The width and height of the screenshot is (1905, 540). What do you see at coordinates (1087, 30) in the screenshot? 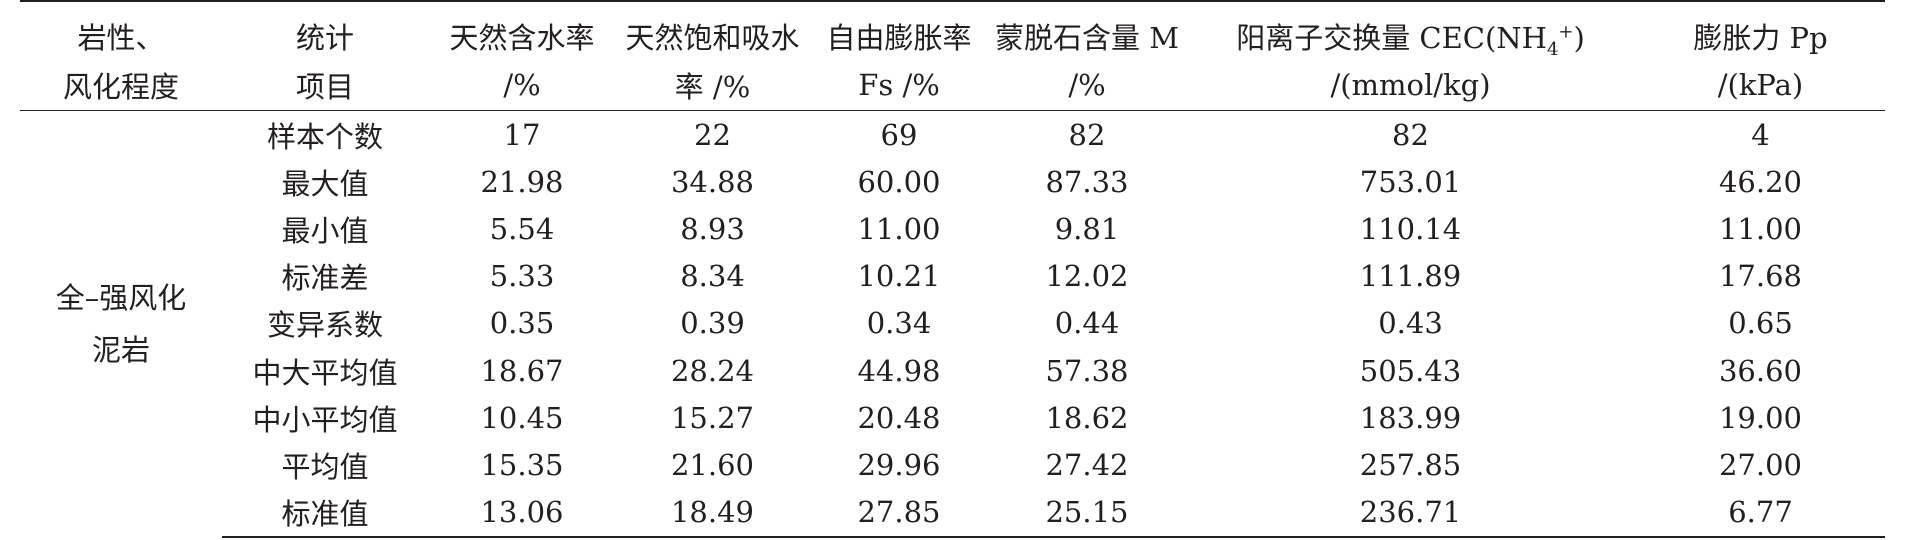
I see `header-montmorillonite: 蒙脱石含量 M` at bounding box center [1087, 30].